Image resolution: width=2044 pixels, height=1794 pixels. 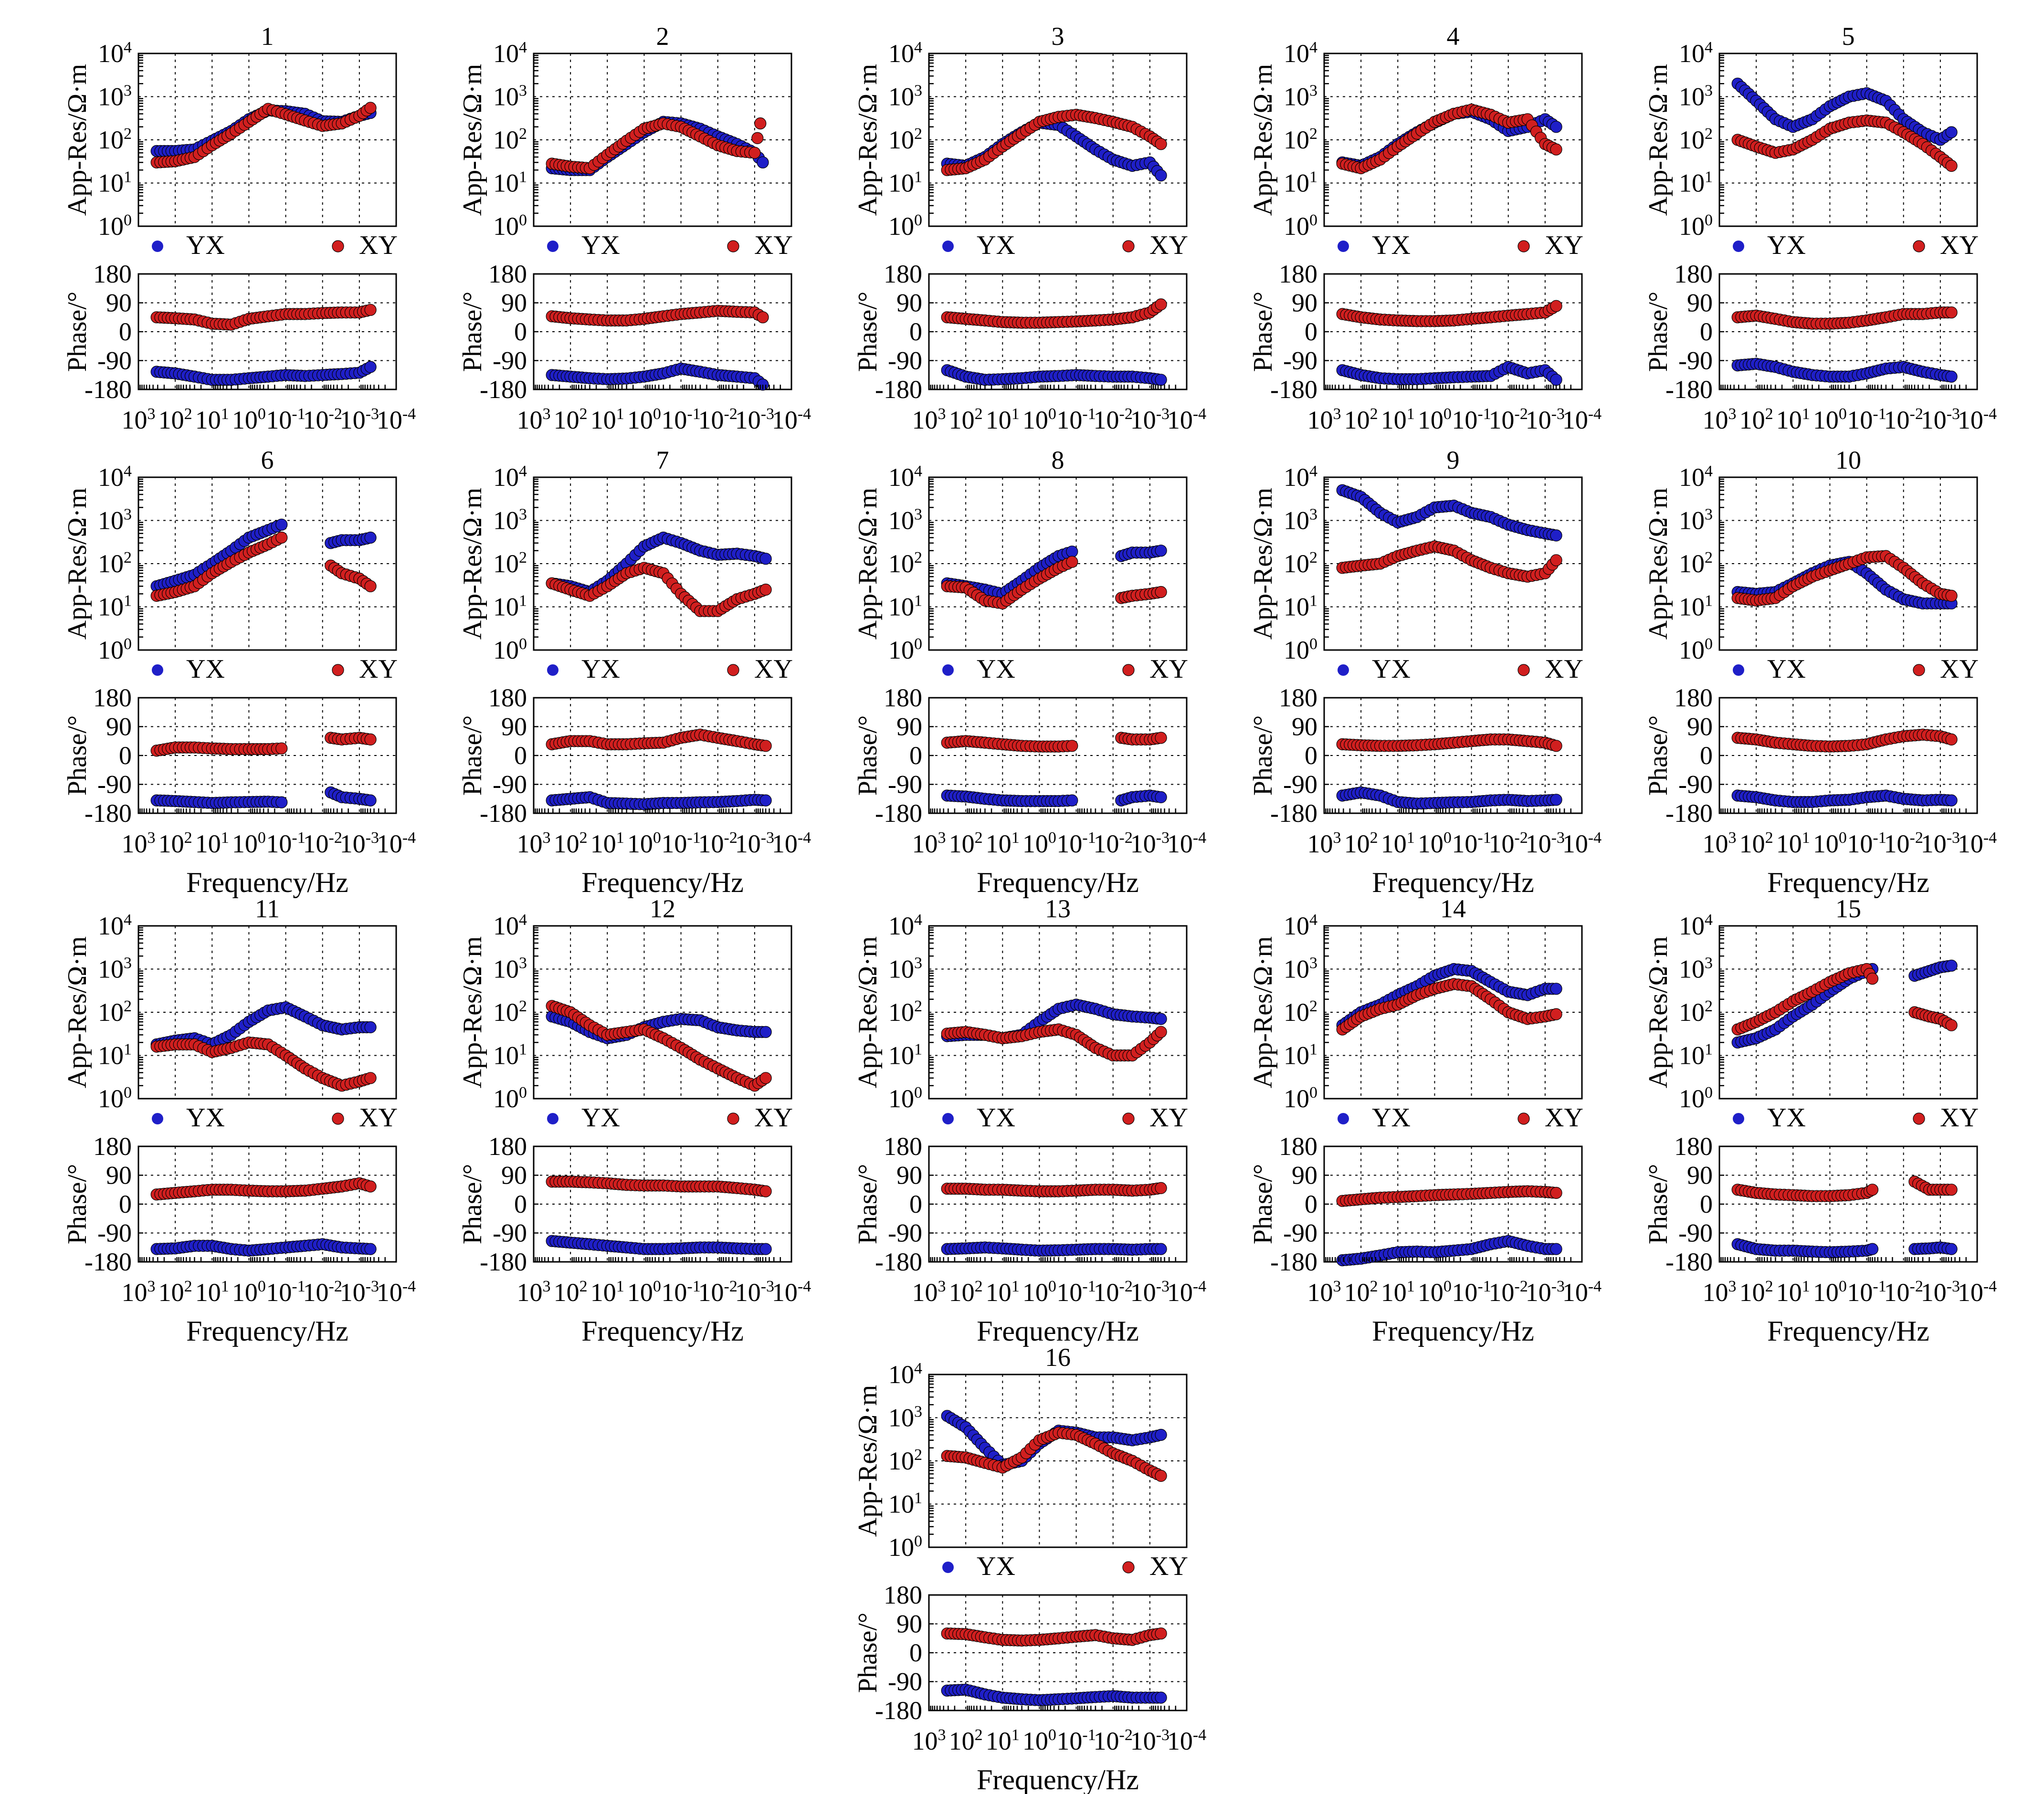 I want to click on phase-tick-label: -90, so click(x=905, y=1234).